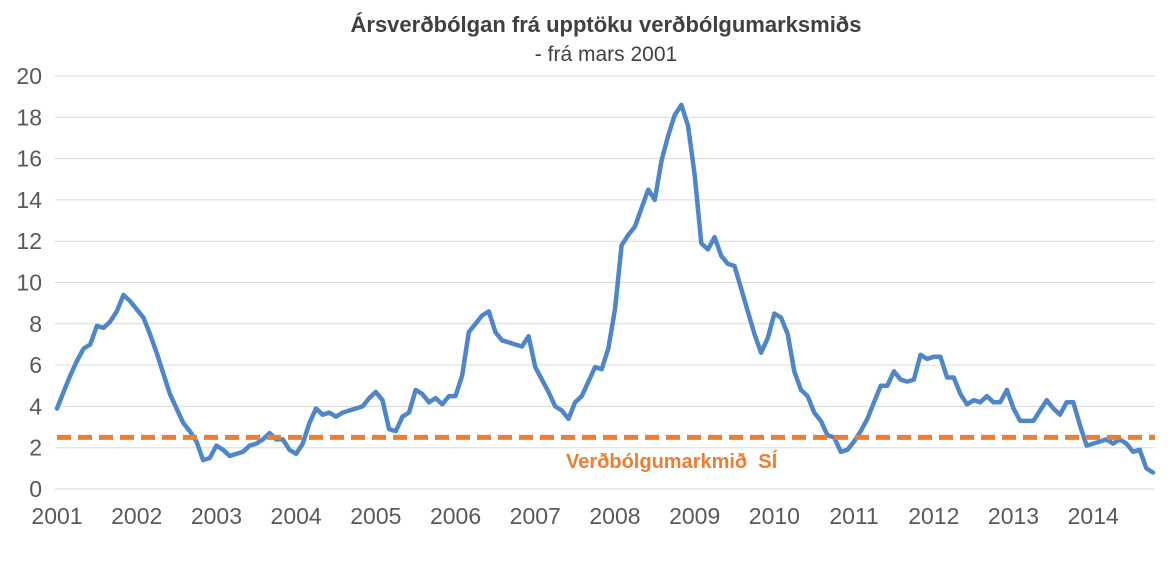 The image size is (1171, 562). I want to click on target-line-label: Verðbólgumarkmið SÍ, so click(672, 462).